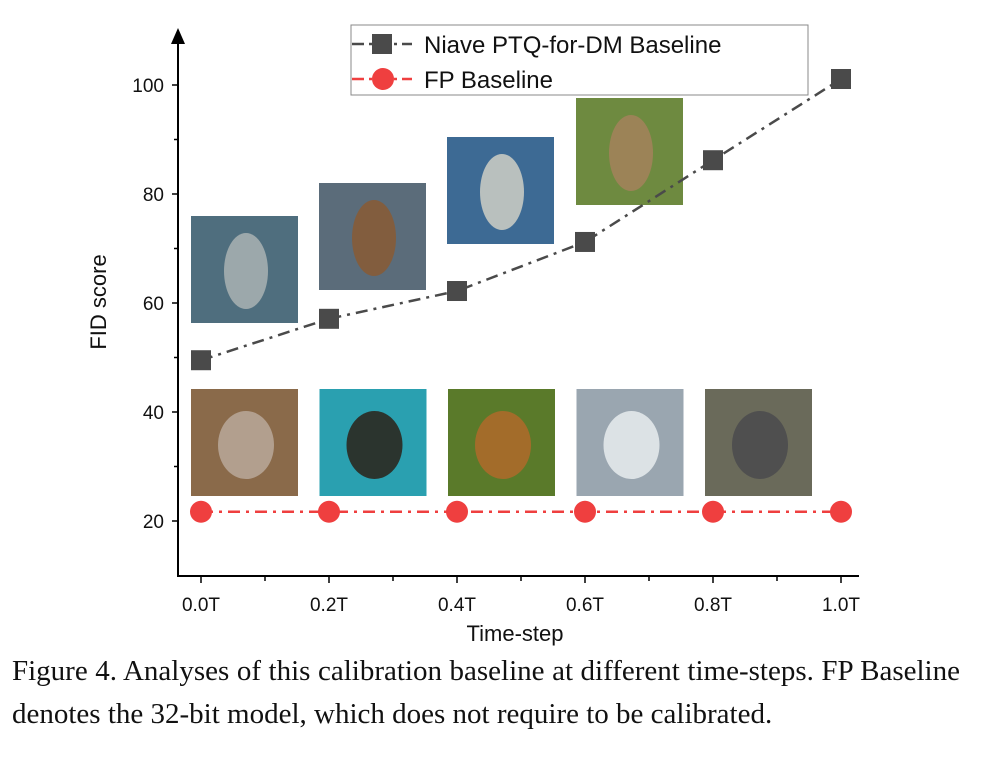 Image resolution: width=982 pixels, height=782 pixels. Describe the element at coordinates (383, 79) in the screenshot. I see `legend-circle-marker` at that location.